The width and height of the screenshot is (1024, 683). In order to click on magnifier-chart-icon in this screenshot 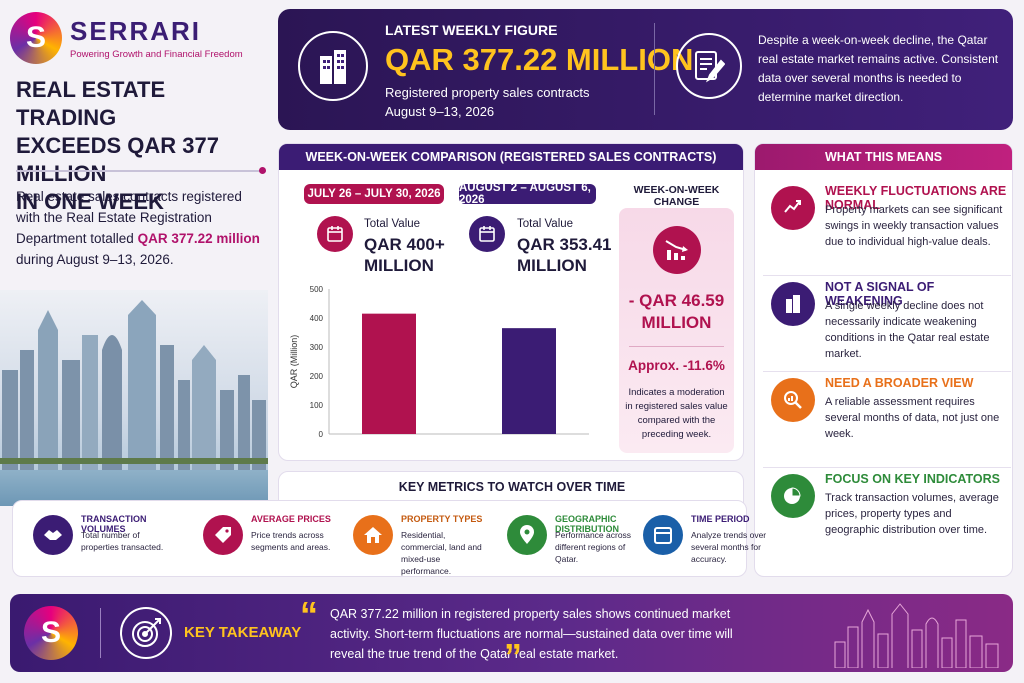, I will do `click(793, 400)`.